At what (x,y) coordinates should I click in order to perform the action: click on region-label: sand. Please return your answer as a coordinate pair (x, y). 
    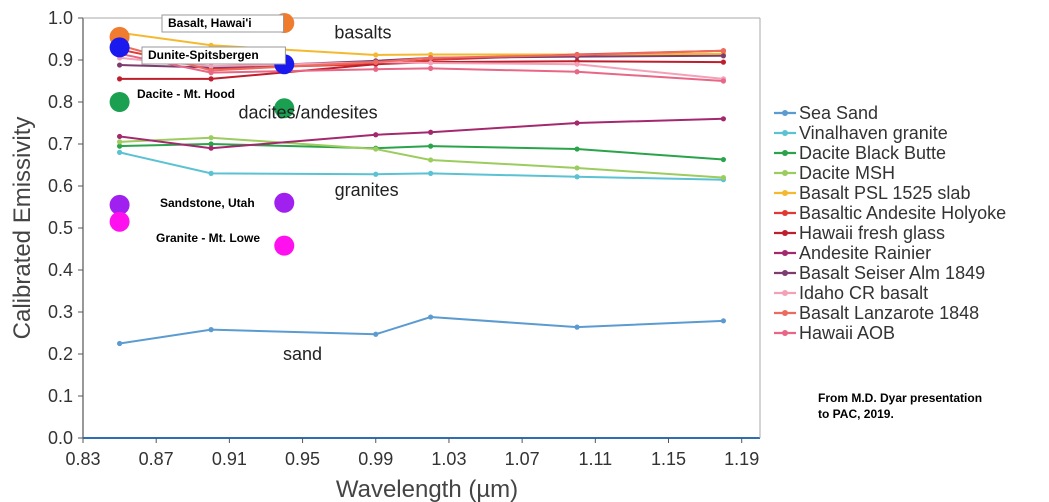
    Looking at the image, I should click on (302, 354).